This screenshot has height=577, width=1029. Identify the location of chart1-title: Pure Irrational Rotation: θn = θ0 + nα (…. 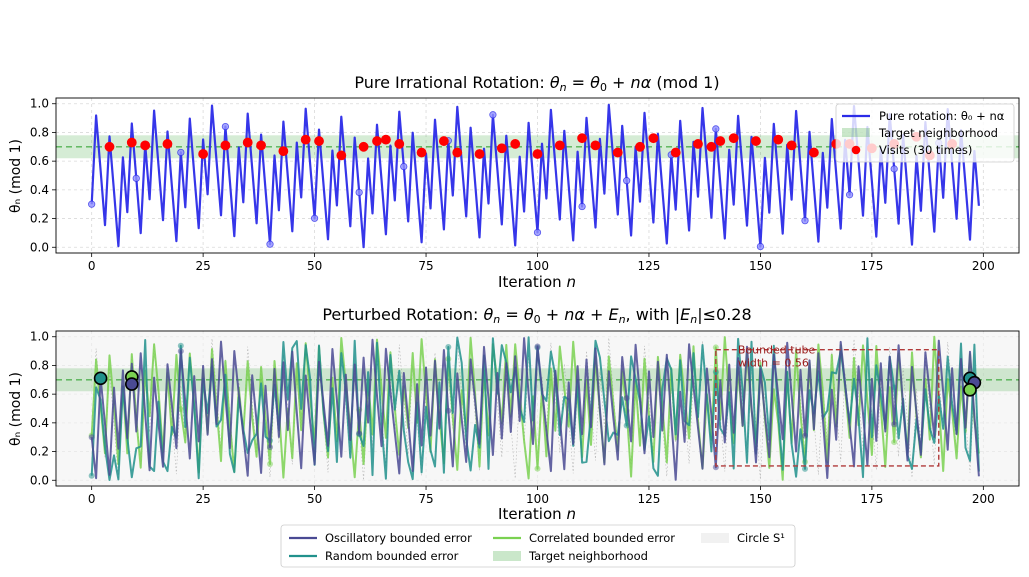
(536, 83).